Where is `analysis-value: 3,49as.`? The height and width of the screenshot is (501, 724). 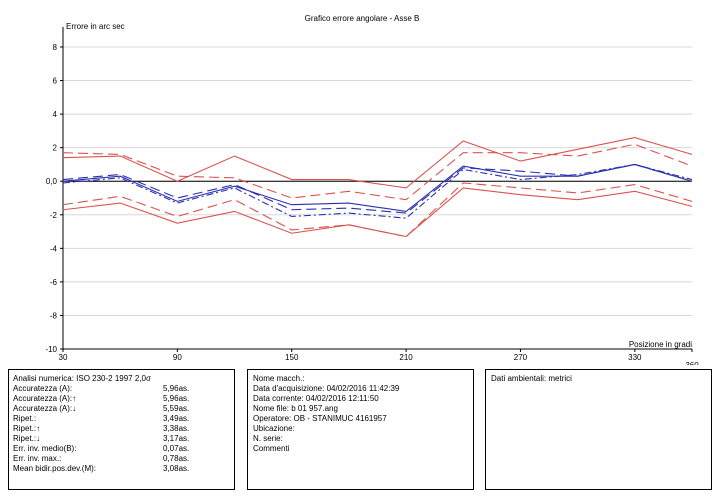
analysis-value: 3,49as. is located at coordinates (176, 418).